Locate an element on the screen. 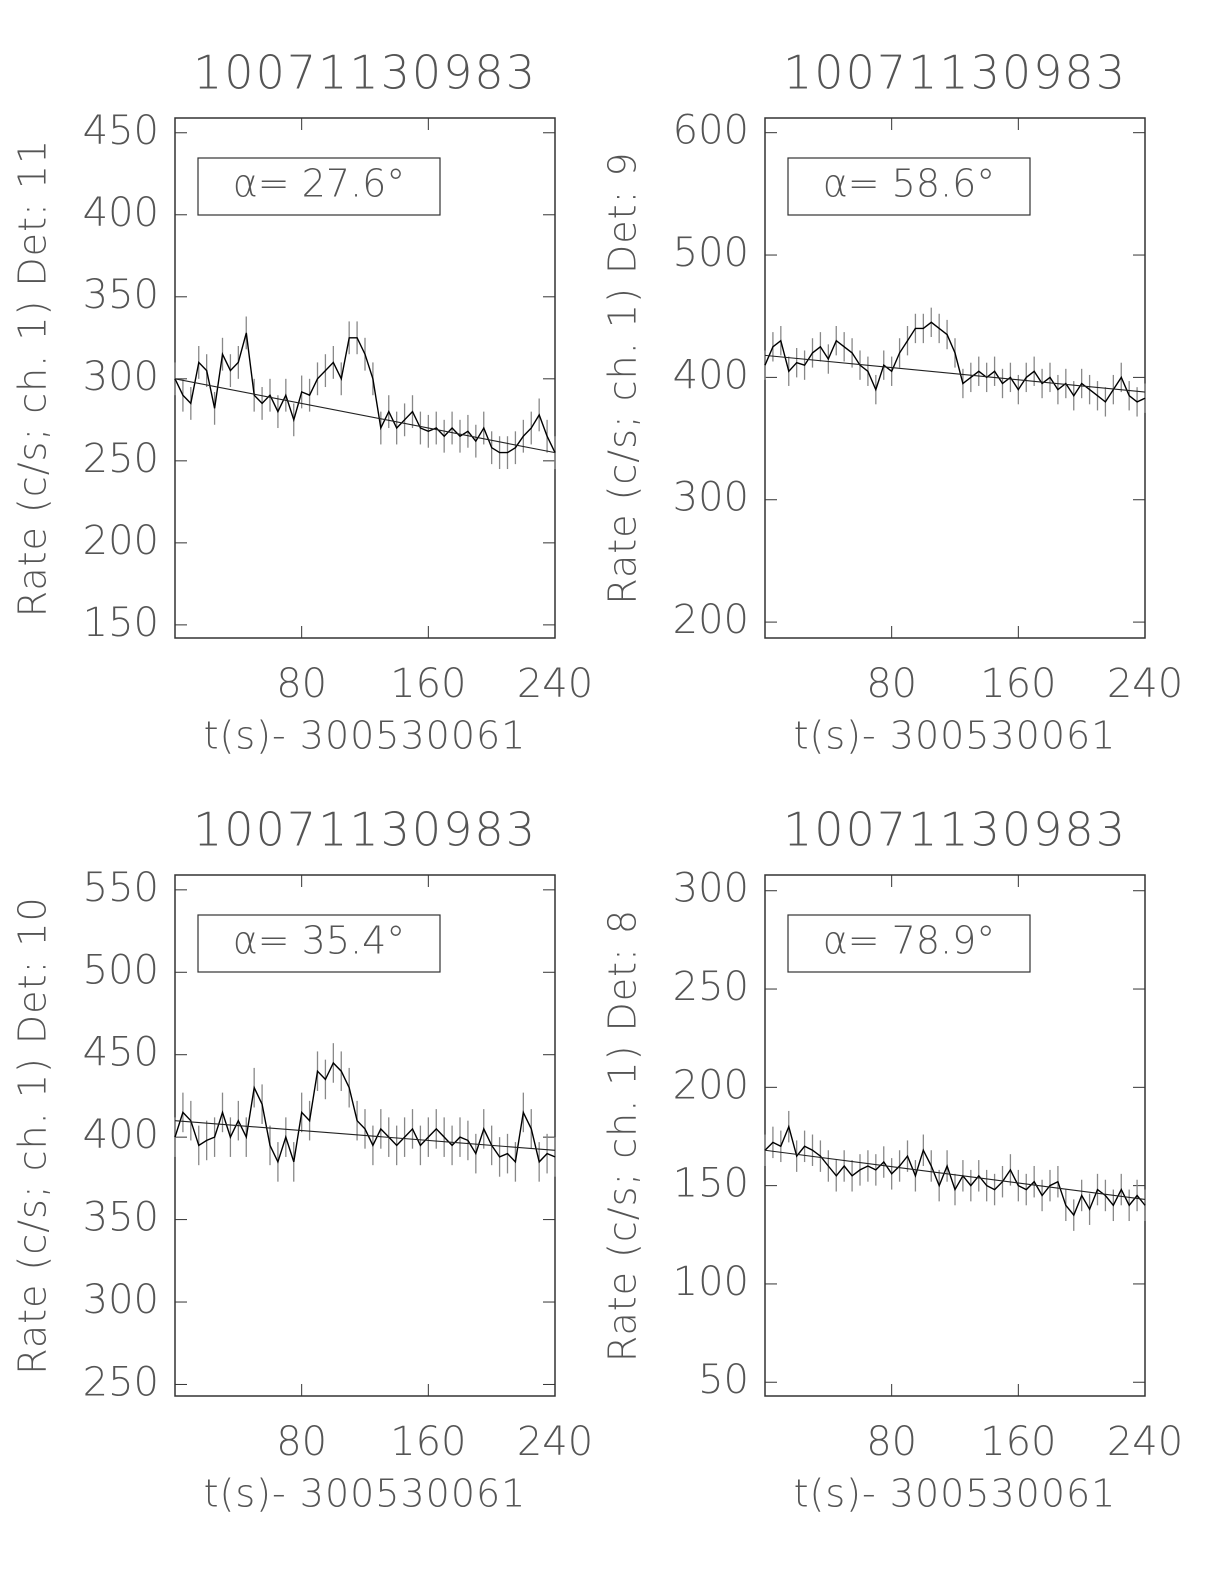  y-axis-label: Rate (c/s; ch. 1) Det: 11 is located at coordinates (33, 378).